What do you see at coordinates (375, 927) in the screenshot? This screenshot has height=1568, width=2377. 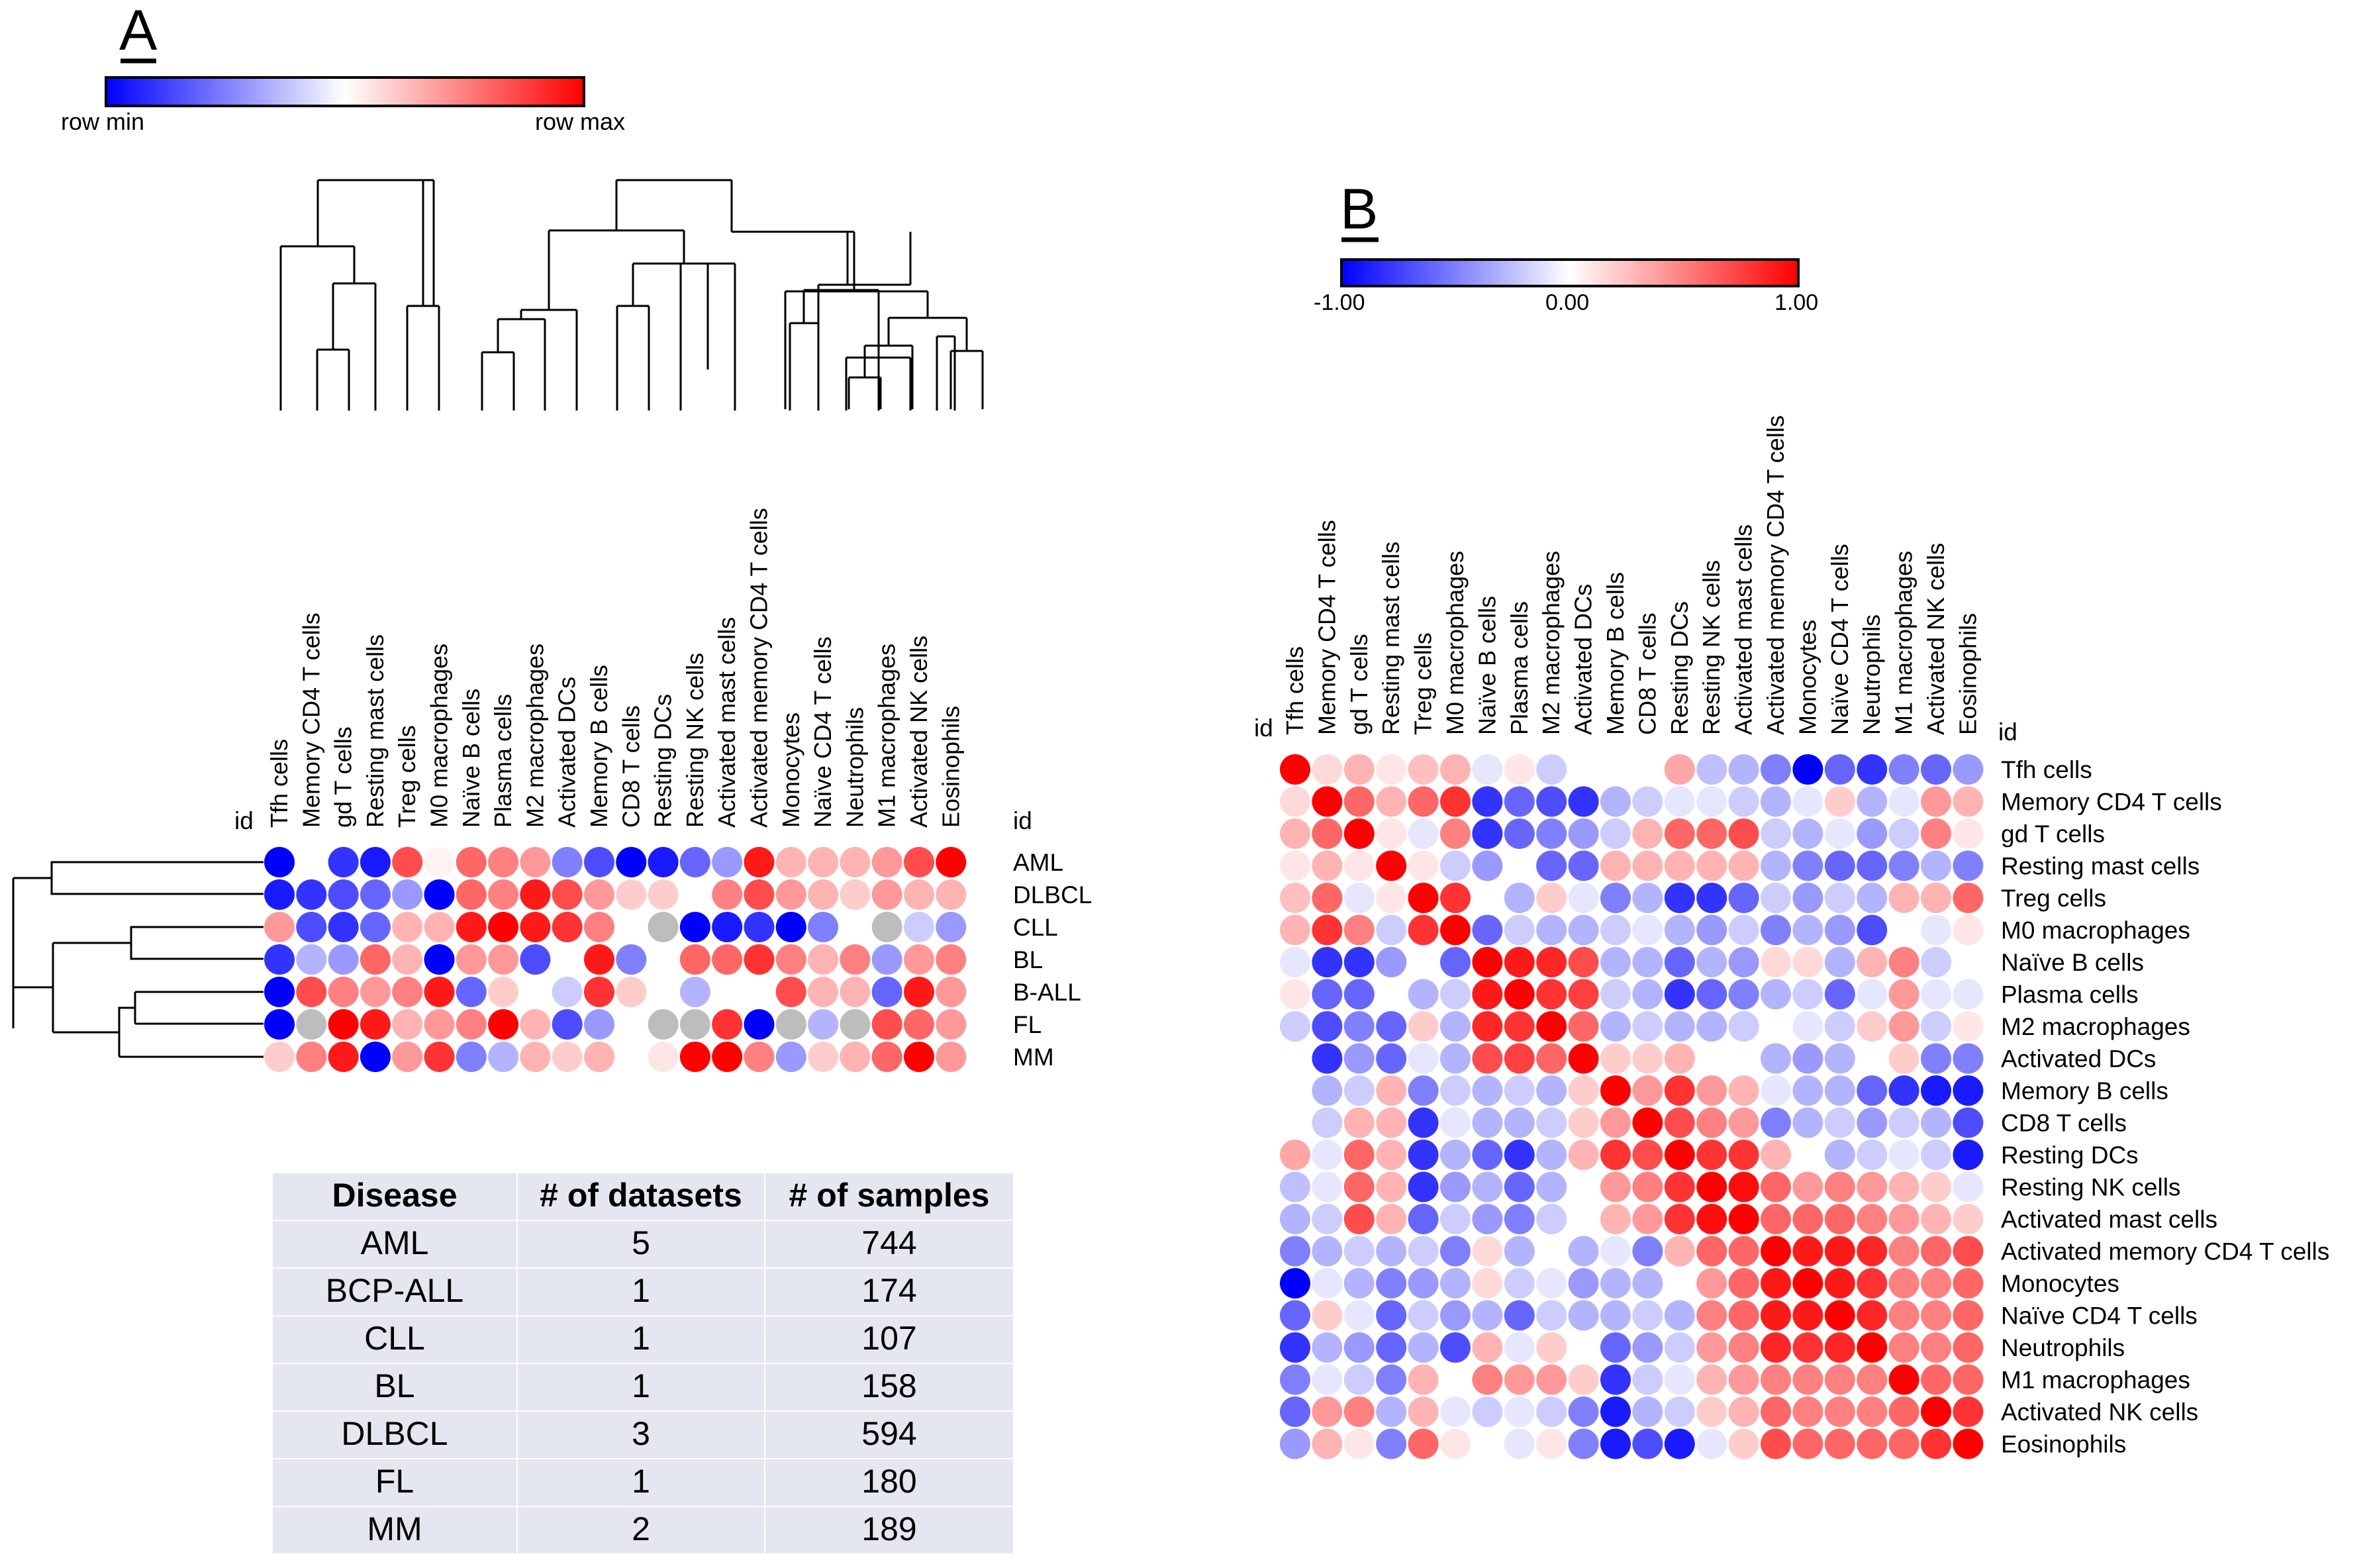 I see `panel-a-cell-cll-resting-mast-cells` at bounding box center [375, 927].